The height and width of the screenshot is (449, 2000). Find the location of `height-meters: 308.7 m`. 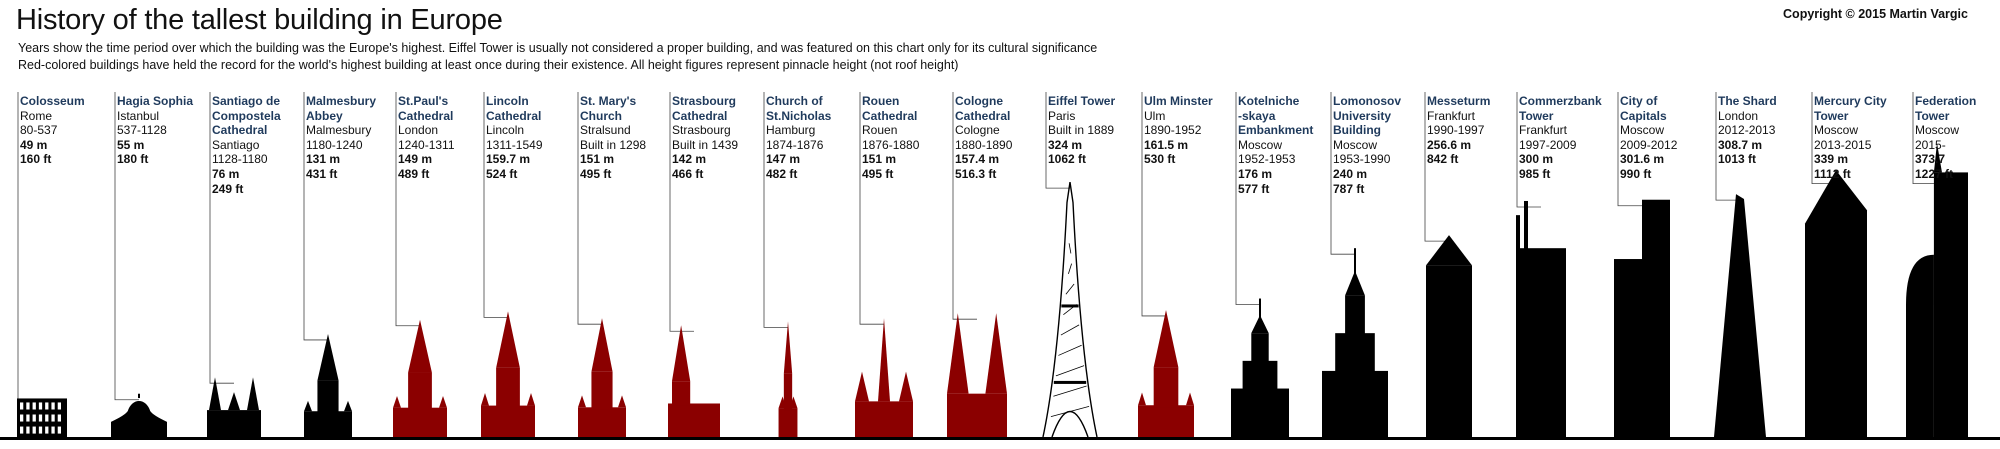

height-meters: 308.7 m is located at coordinates (1740, 144).